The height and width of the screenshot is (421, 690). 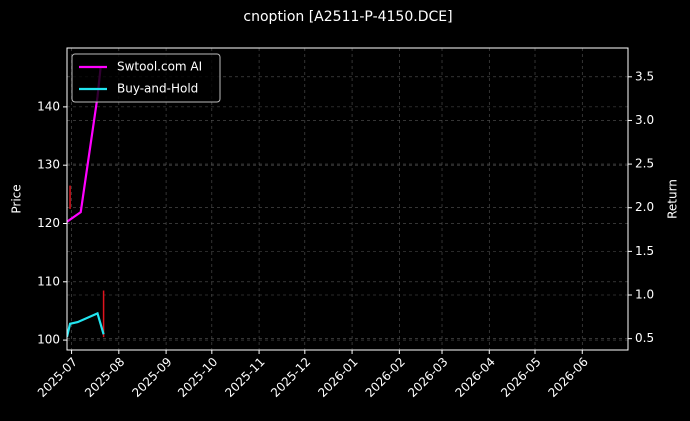 I want to click on y2-tick-label: 3.5, so click(x=644, y=76).